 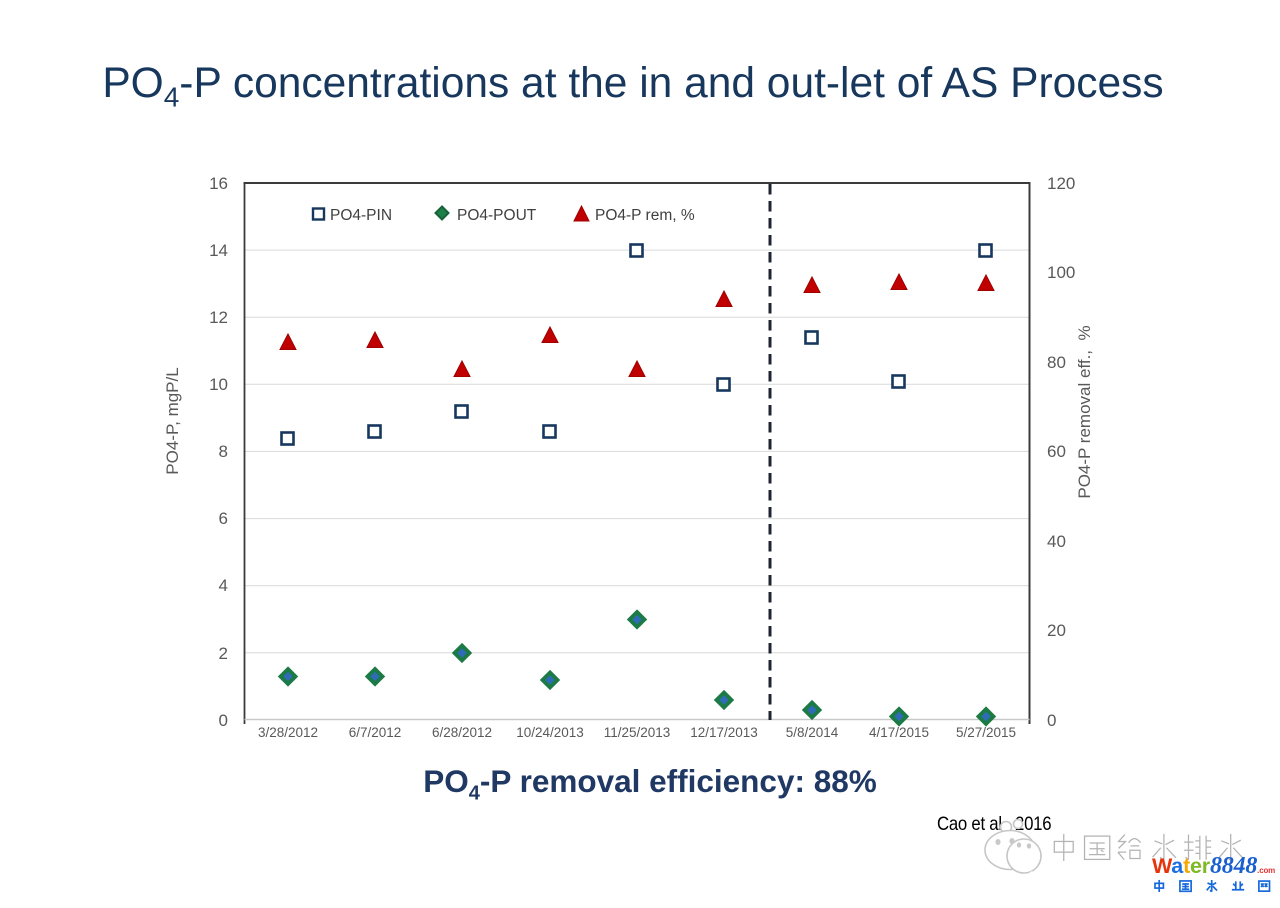 I want to click on svg-text: 6/28/2012, so click(x=462, y=732).